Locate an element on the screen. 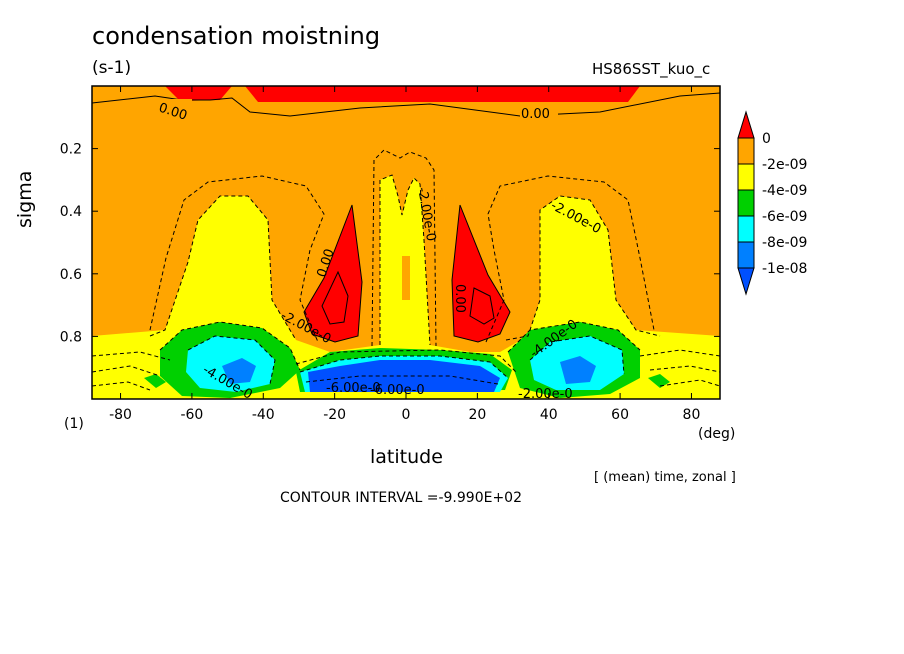 Image resolution: width=904 pixels, height=654 pixels. fill-green-far-left is located at coordinates (155, 381).